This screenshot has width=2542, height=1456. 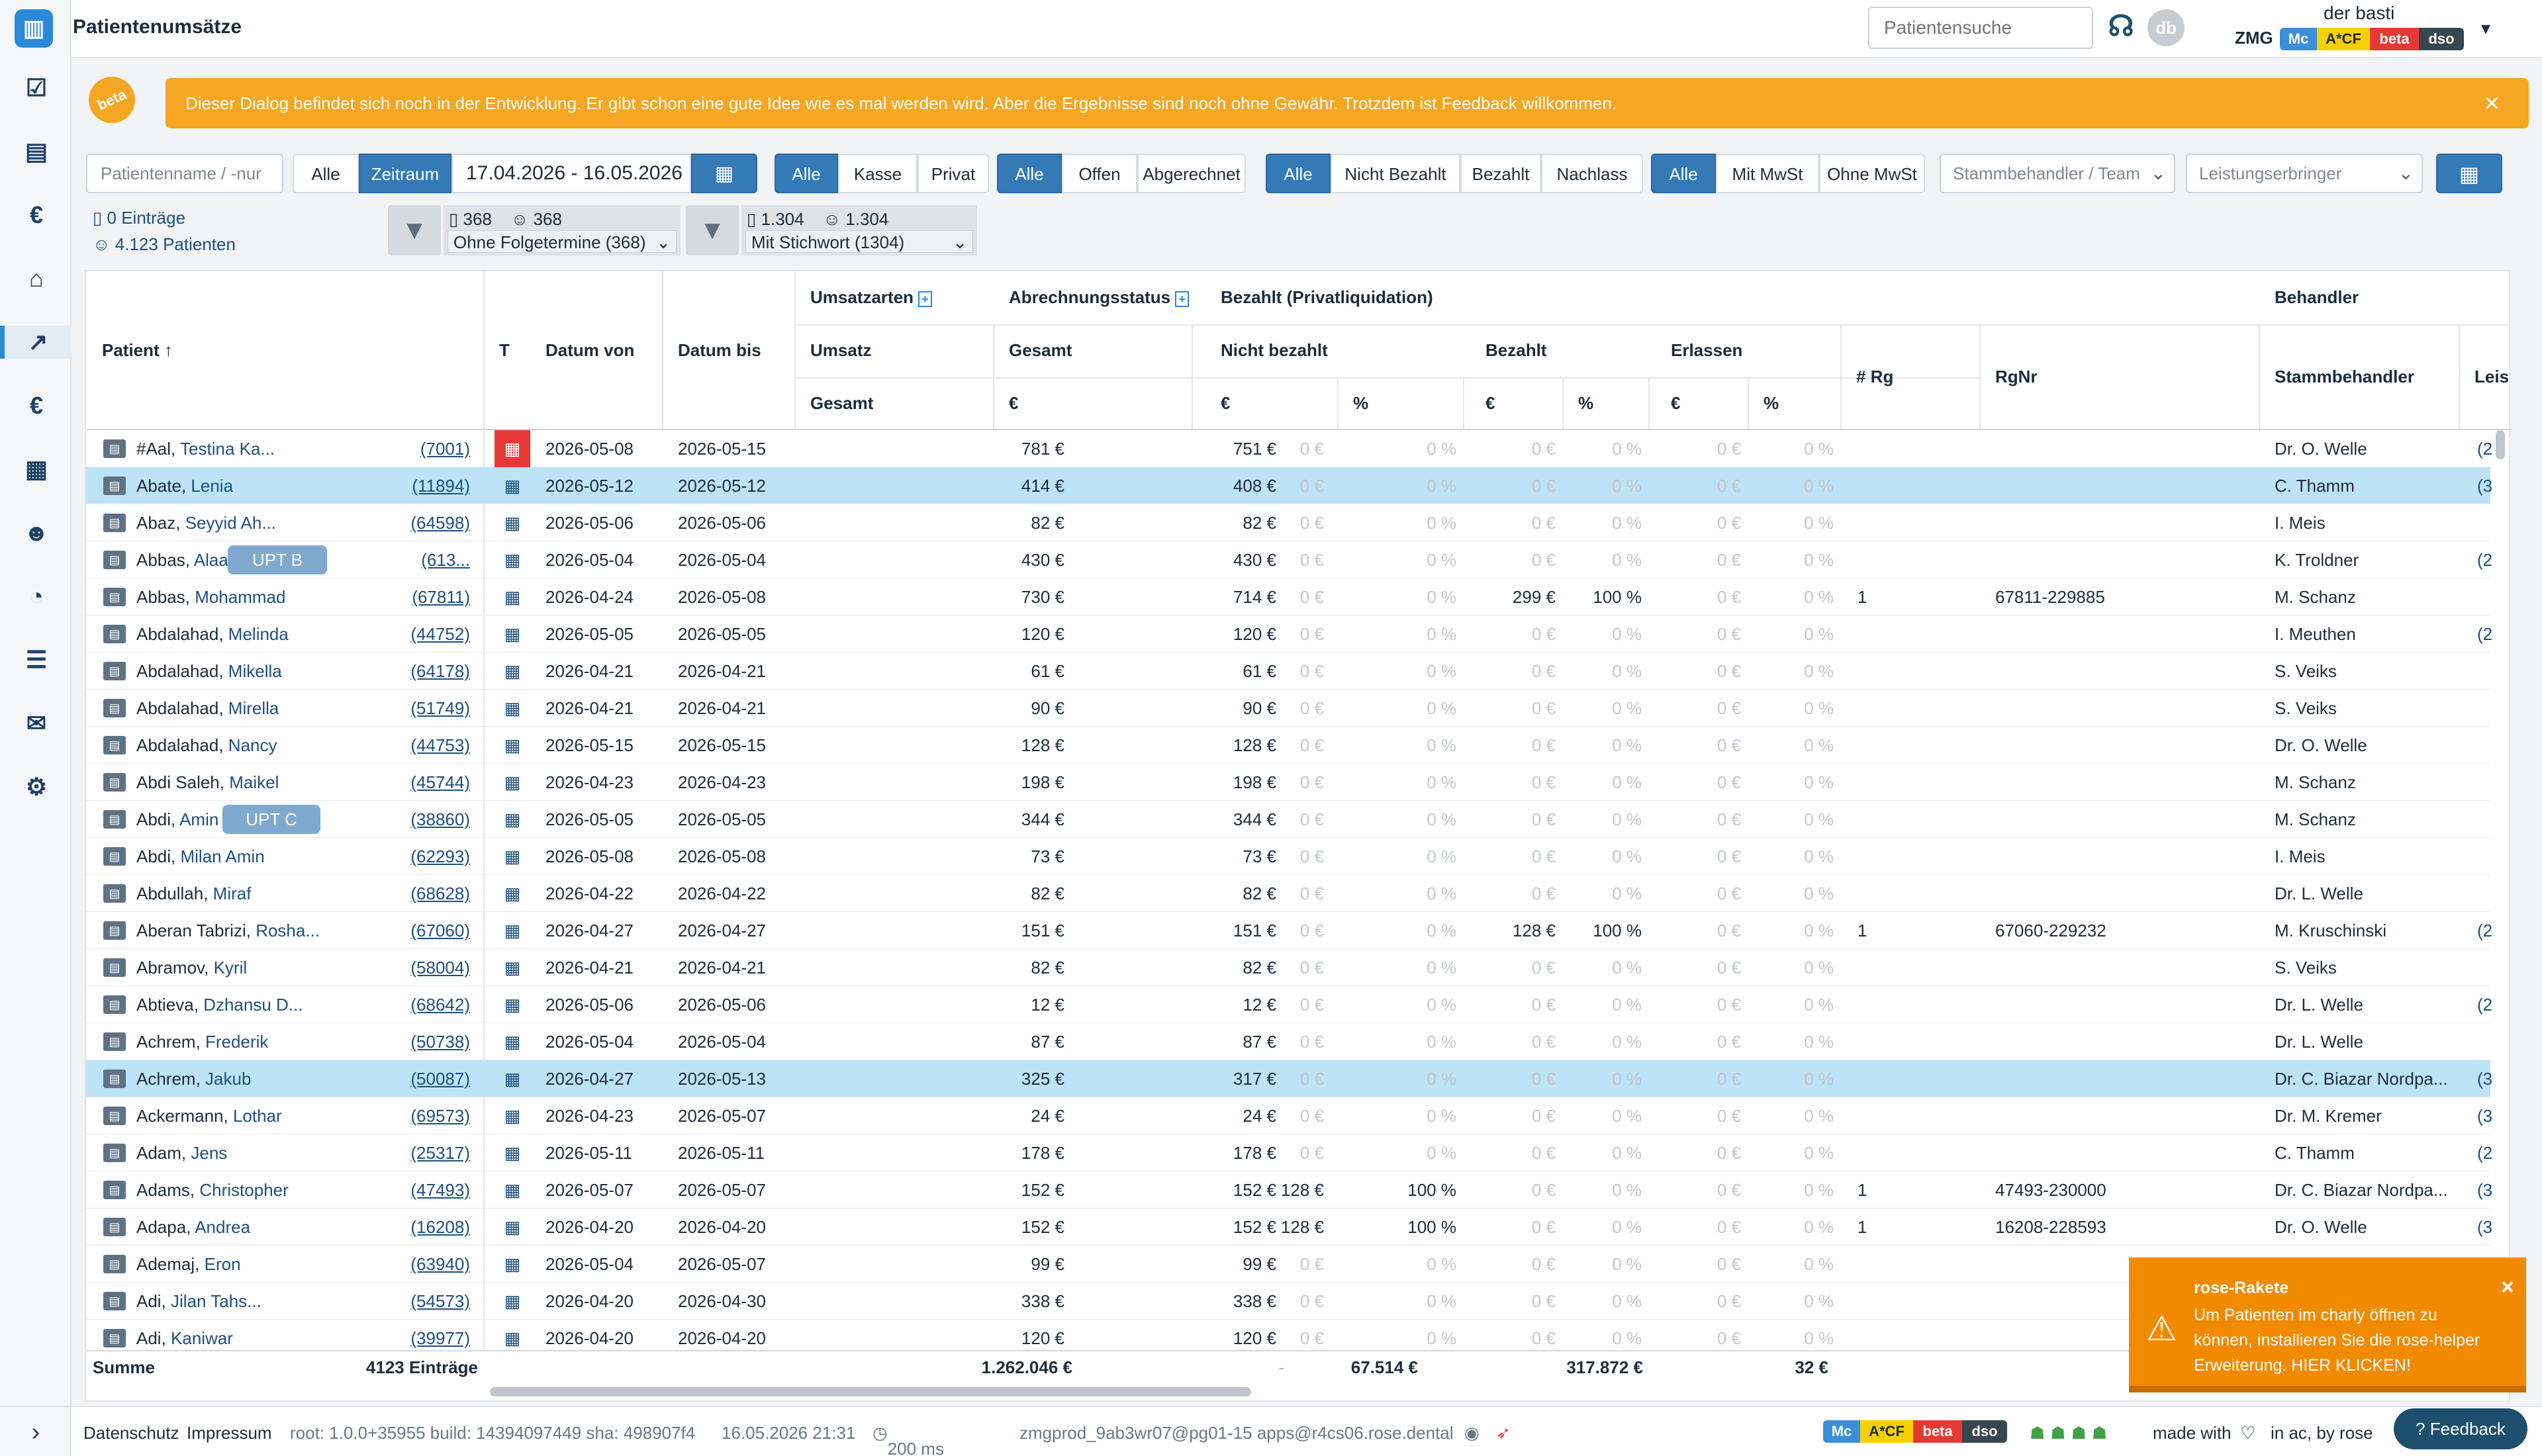 I want to click on eye-icon: ◉, so click(x=1472, y=1433).